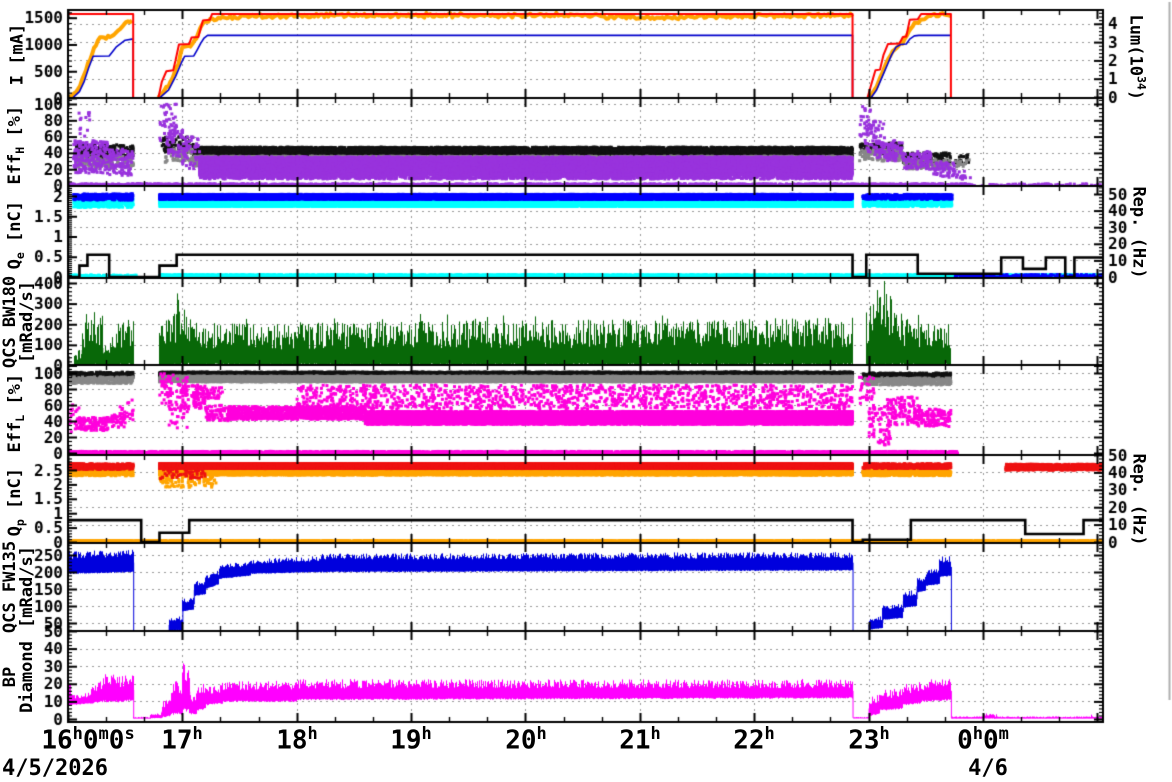  I want to click on x-tick-label-18h: 18h, so click(297, 740).